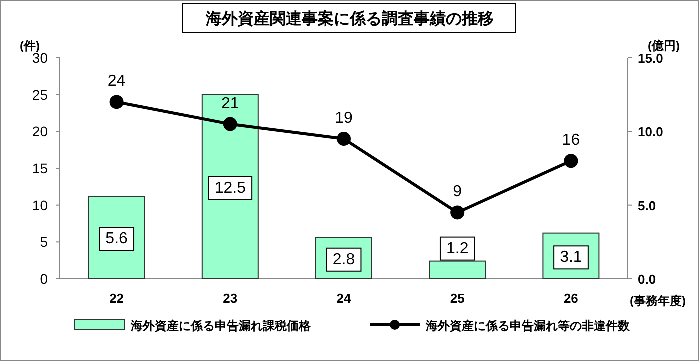  Describe the element at coordinates (40, 168) in the screenshot. I see `y-tick-label: 15` at that location.